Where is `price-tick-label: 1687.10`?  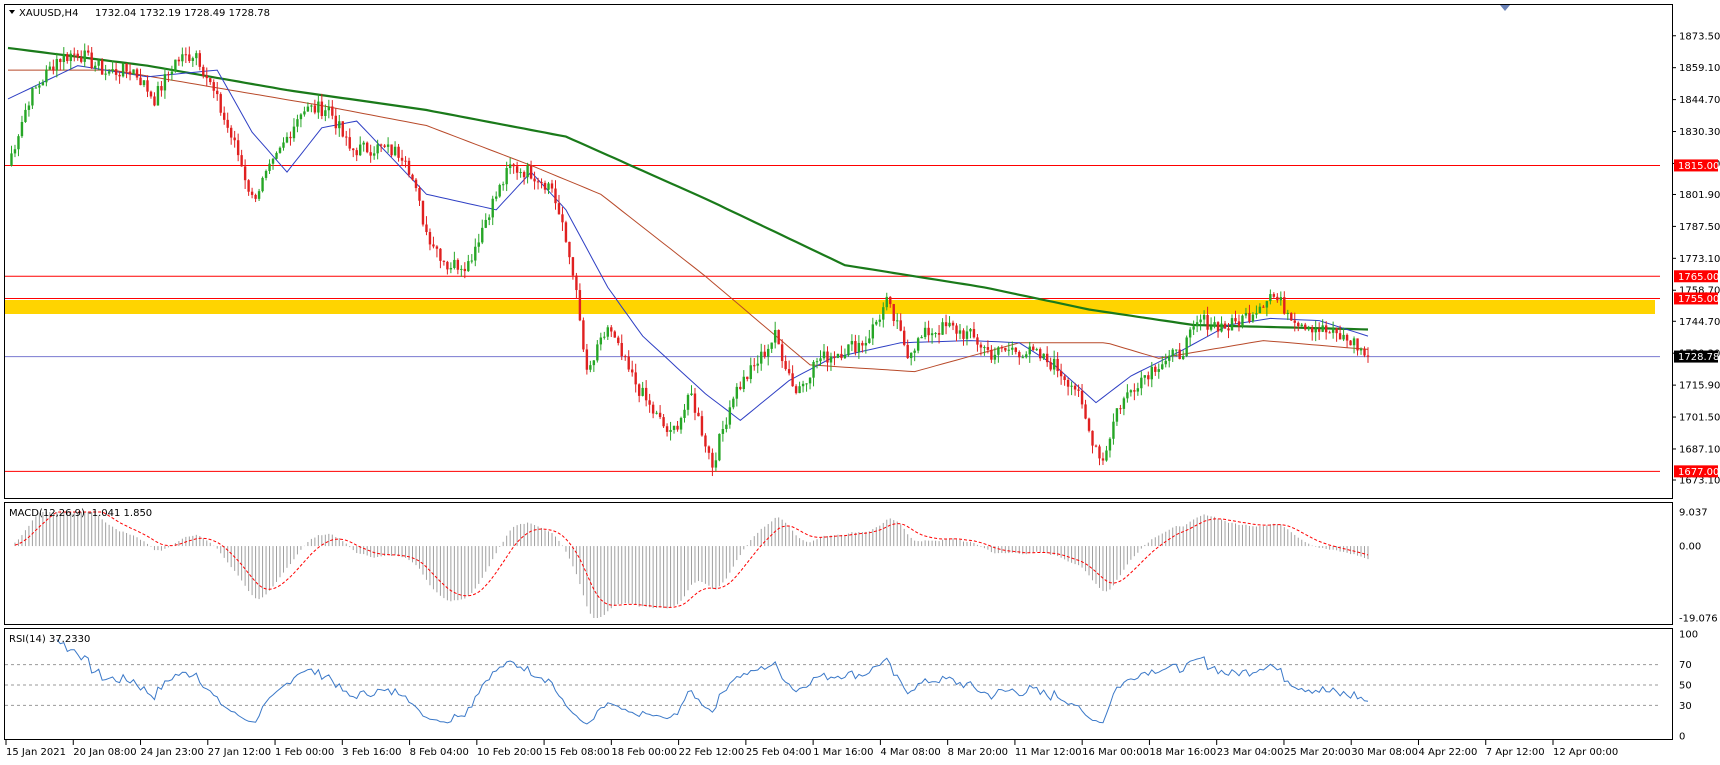
price-tick-label: 1687.10 is located at coordinates (1699, 449).